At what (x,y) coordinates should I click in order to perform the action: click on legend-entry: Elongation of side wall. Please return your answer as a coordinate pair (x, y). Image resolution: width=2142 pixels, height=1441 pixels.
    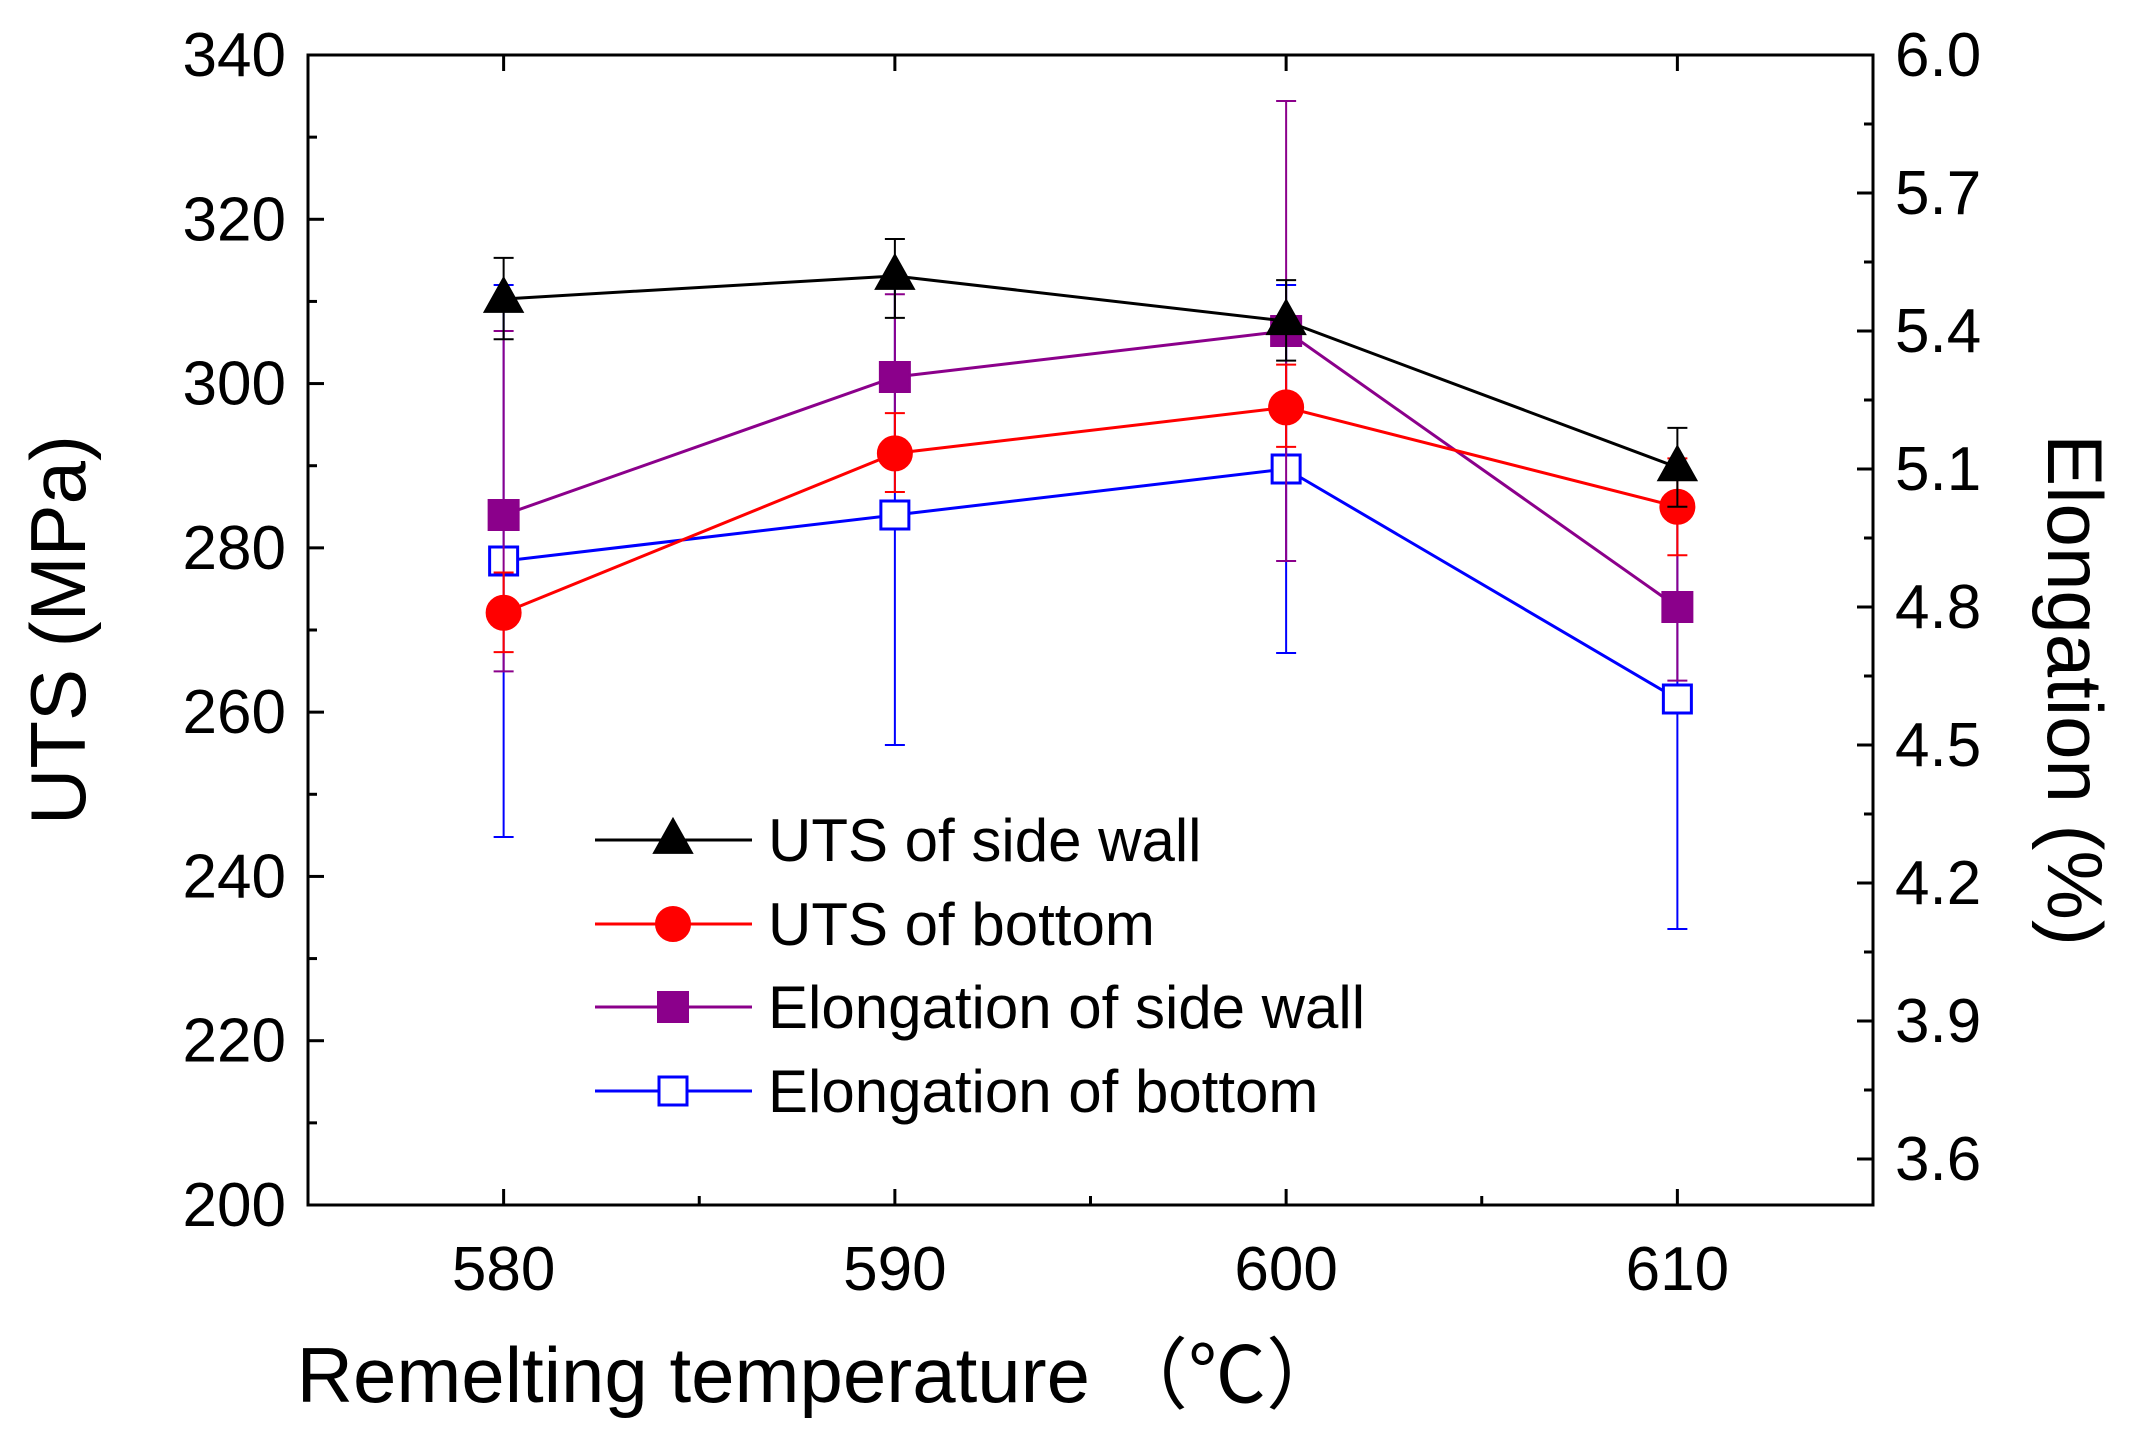
    Looking at the image, I should click on (980, 1007).